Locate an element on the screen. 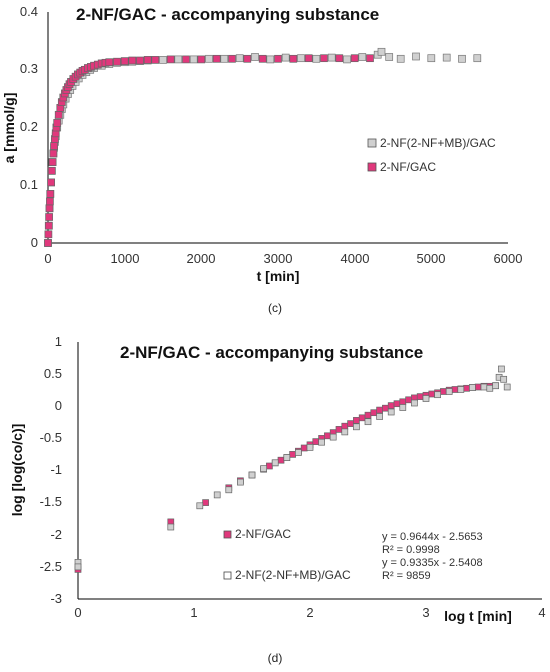 This screenshot has width=550, height=672. regression-equation: y = 0.9335x - 2.5408 is located at coordinates (432, 563).